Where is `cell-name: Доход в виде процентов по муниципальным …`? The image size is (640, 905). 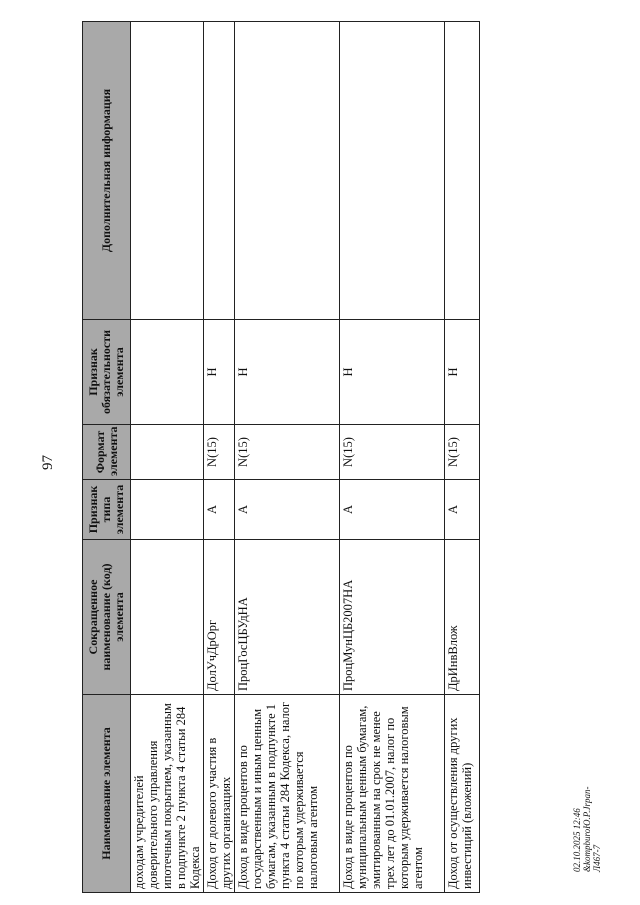
cell-name: Доход в виде процентов по муниципальным … is located at coordinates (392, 793).